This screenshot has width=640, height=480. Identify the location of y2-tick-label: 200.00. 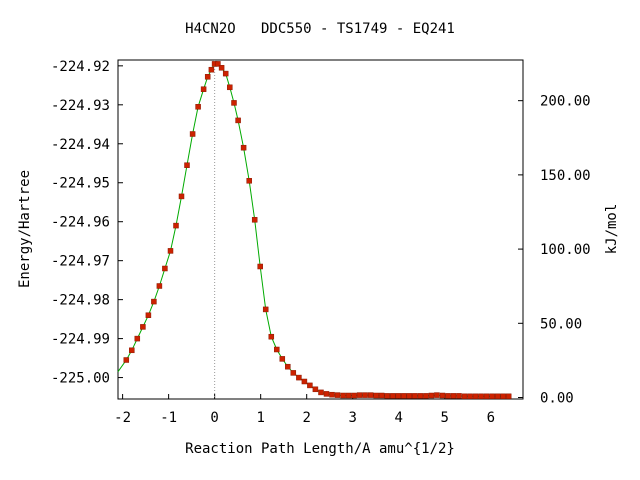
(565, 102).